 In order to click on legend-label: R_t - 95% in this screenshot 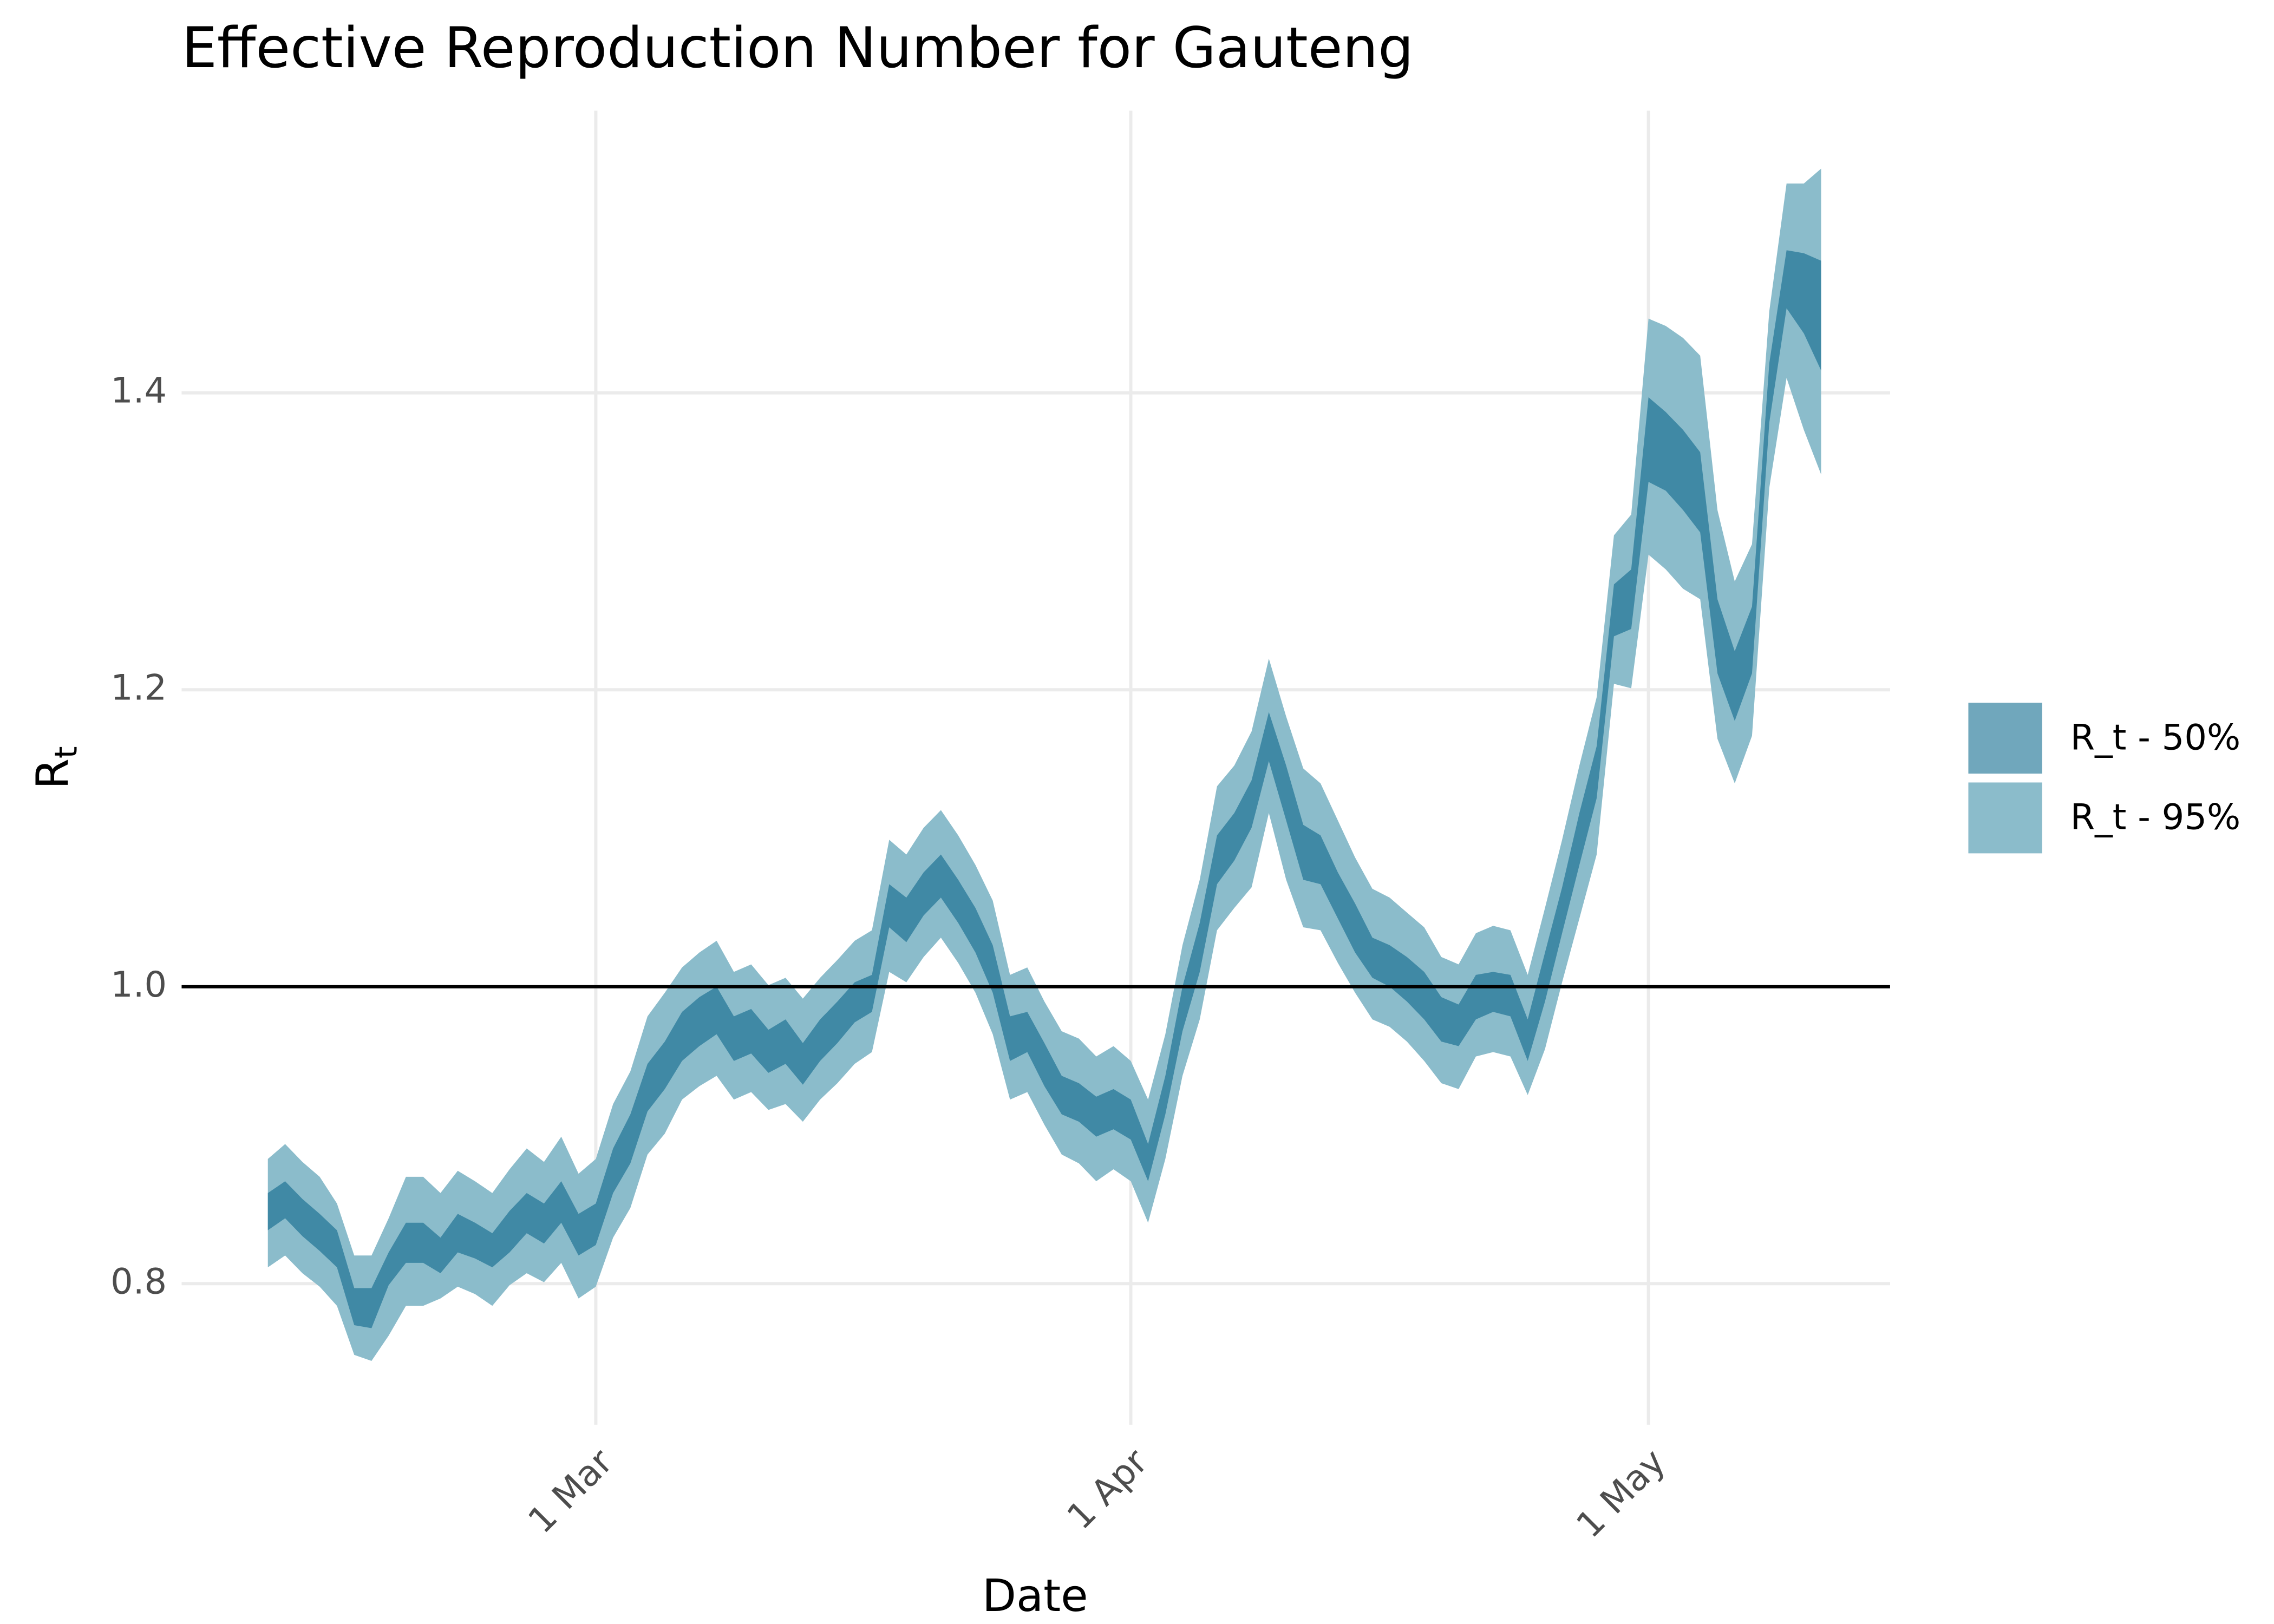, I will do `click(2155, 817)`.